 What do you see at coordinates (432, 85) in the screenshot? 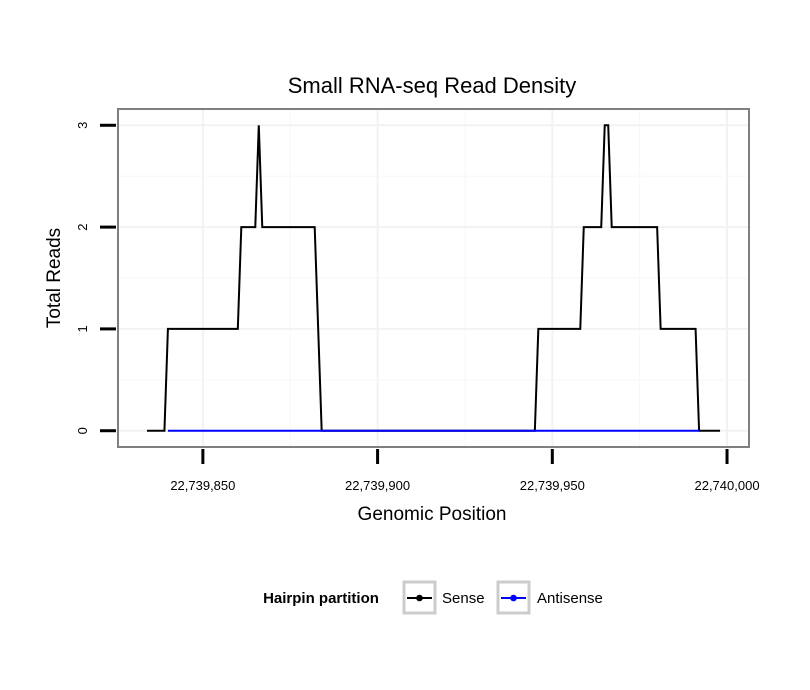
I see `chart-title: Small RNA-seq Read Density` at bounding box center [432, 85].